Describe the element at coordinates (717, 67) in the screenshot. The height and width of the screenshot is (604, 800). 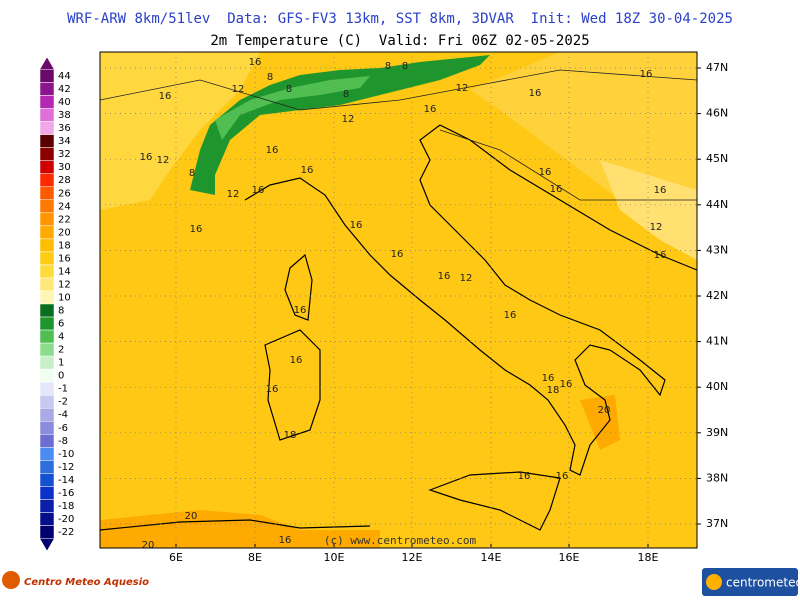
I see `lat-tick-label: 47N` at that location.